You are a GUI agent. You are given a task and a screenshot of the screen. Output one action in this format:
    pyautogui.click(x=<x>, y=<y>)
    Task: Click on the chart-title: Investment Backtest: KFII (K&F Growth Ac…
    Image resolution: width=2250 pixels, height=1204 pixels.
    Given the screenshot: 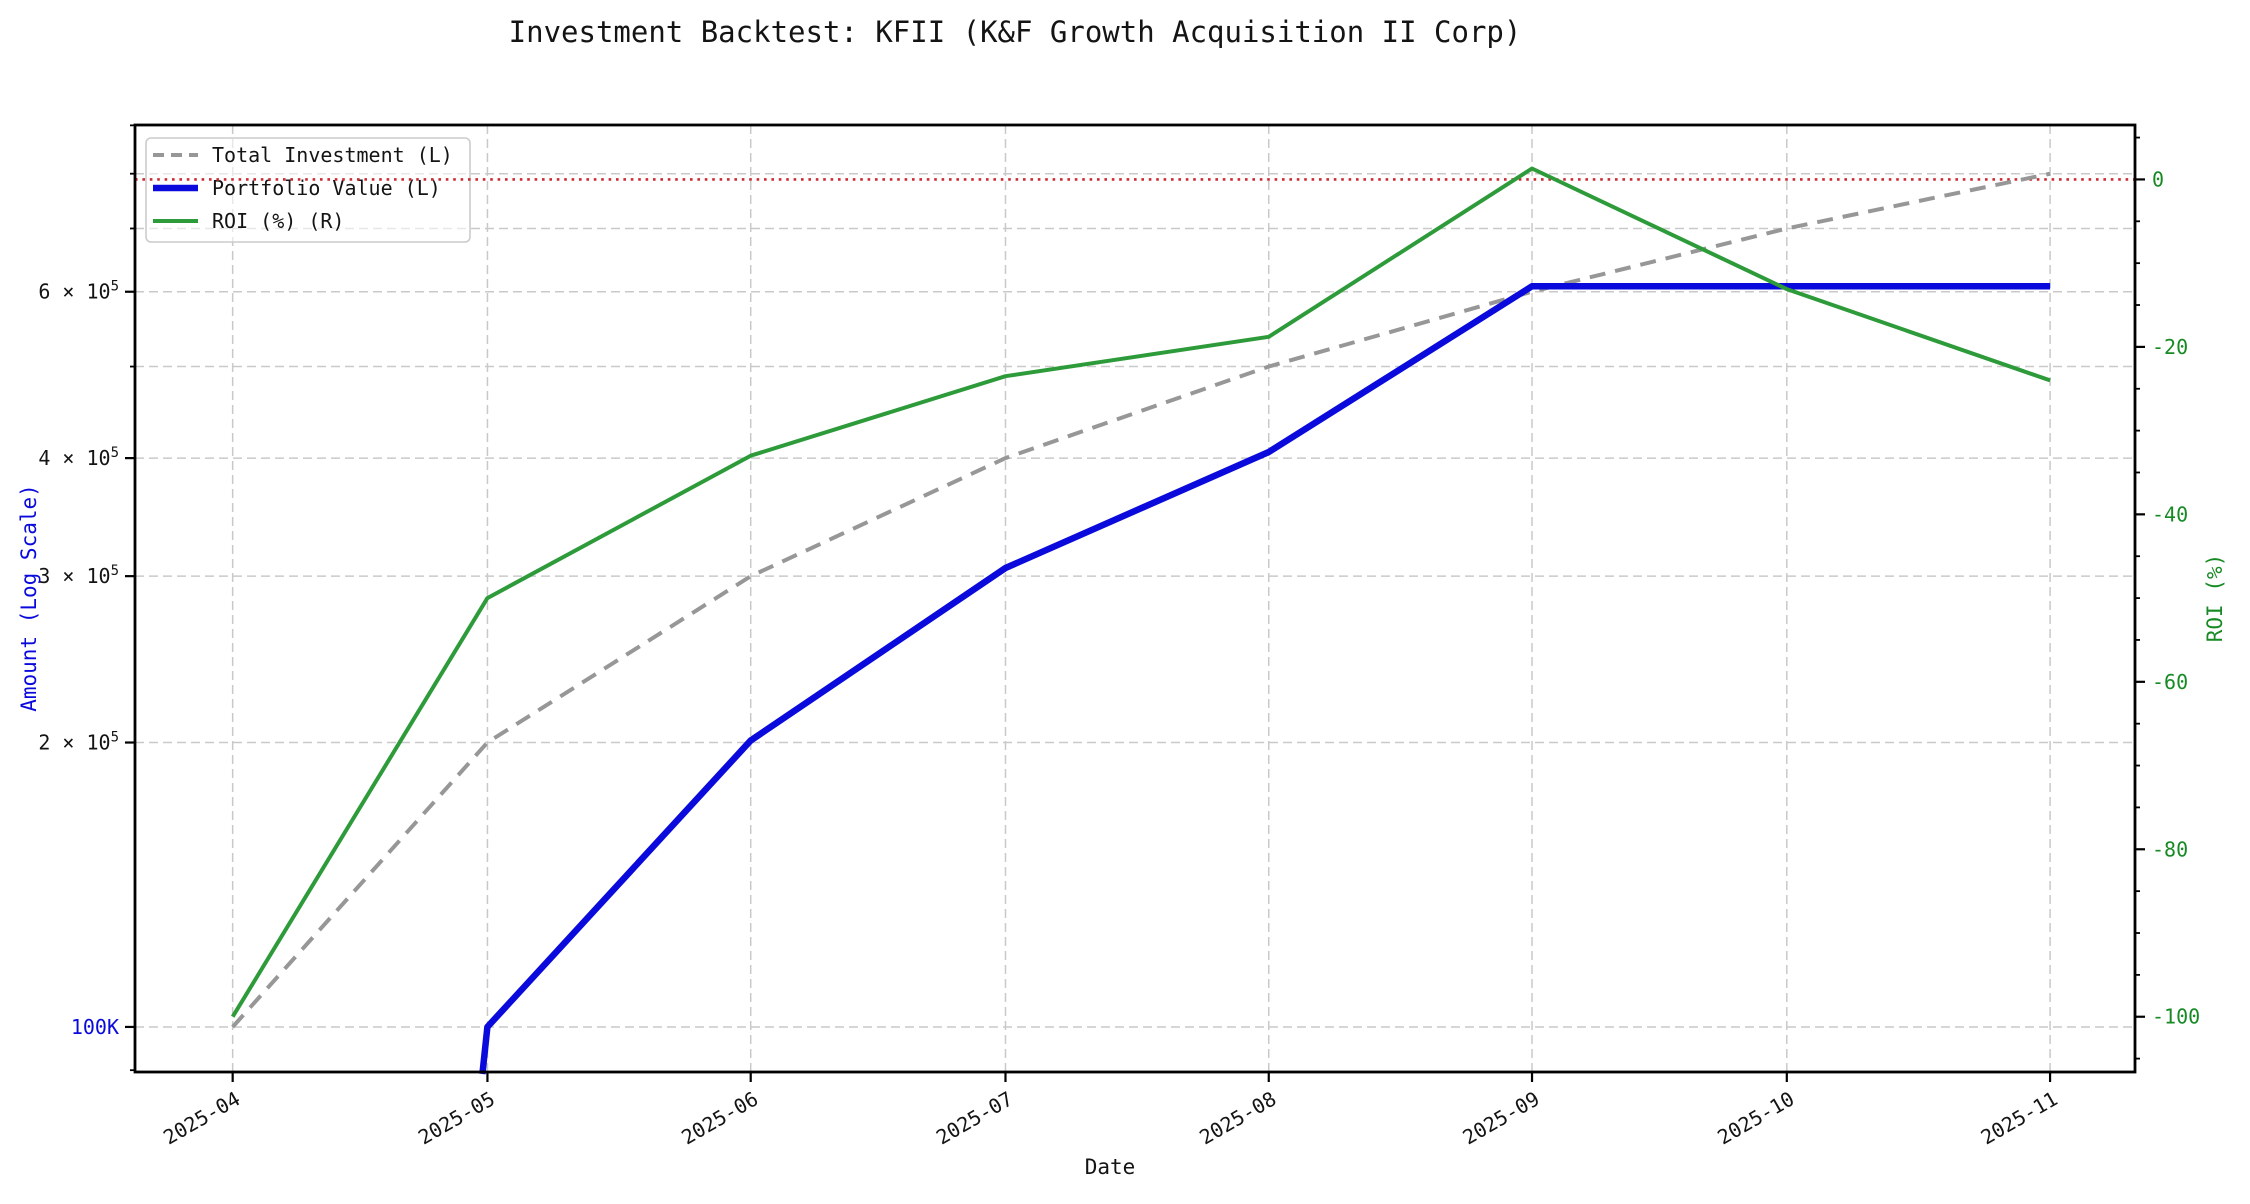 What is the action you would take?
    pyautogui.click(x=1015, y=32)
    